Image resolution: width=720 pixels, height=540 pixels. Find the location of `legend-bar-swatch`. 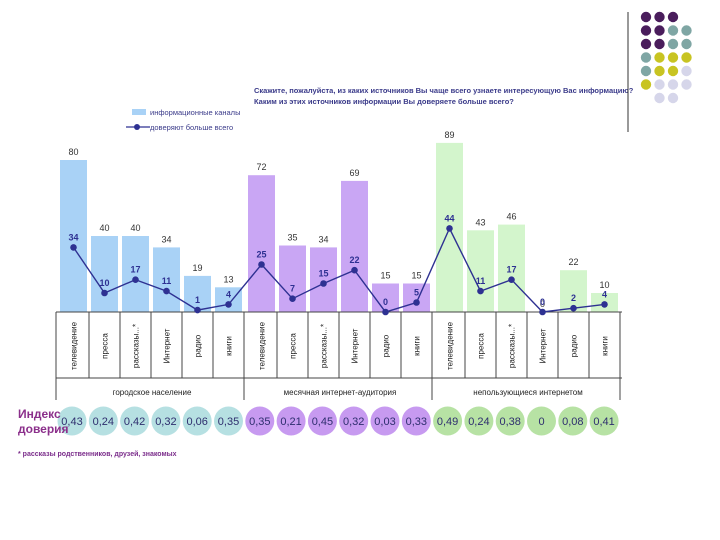

legend-bar-swatch is located at coordinates (139, 112).